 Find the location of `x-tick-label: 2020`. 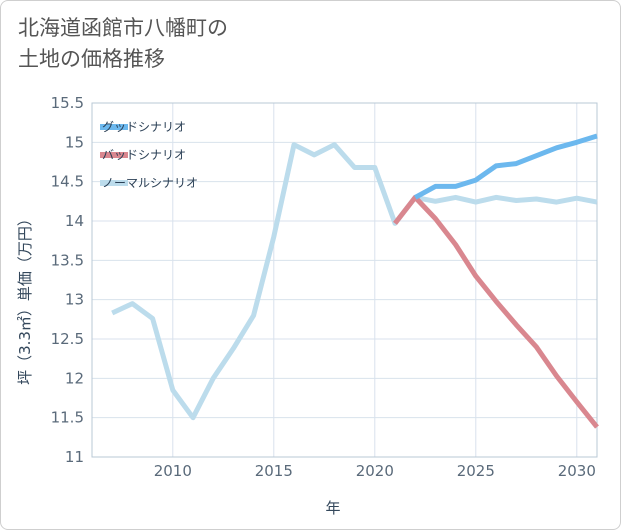

x-tick-label: 2020 is located at coordinates (375, 471).